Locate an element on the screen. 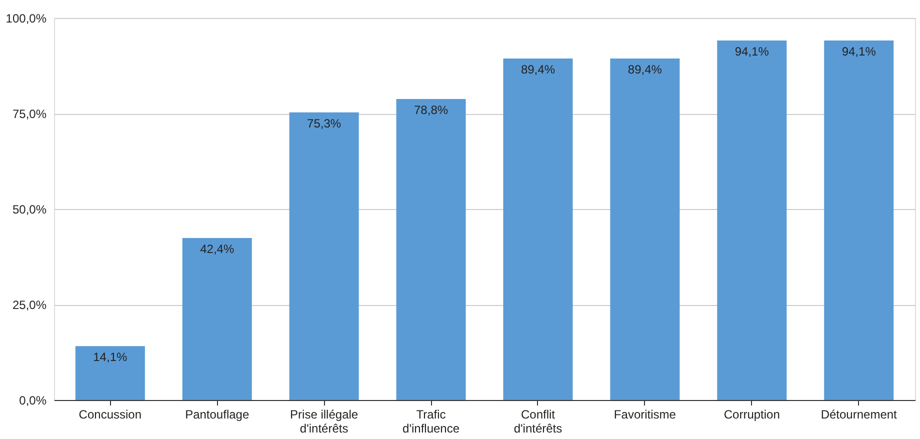 Image resolution: width=920 pixels, height=439 pixels. x-tick-label: Détournement is located at coordinates (859, 415).